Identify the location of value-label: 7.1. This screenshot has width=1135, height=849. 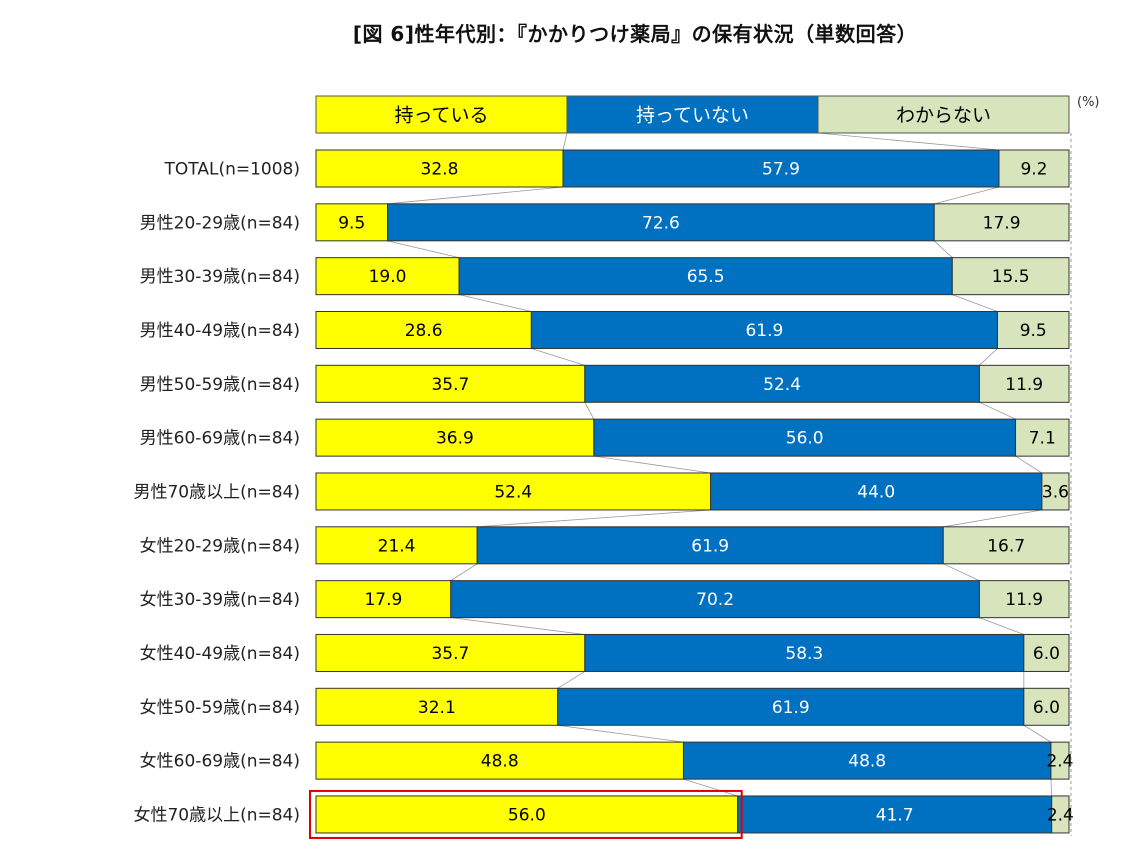
(1042, 439).